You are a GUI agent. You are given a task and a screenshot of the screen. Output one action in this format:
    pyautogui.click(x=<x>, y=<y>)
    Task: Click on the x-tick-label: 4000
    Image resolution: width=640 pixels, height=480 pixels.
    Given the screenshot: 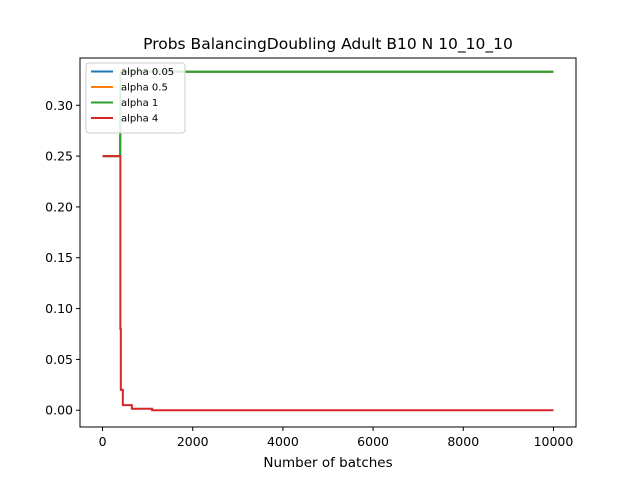 What is the action you would take?
    pyautogui.click(x=283, y=441)
    